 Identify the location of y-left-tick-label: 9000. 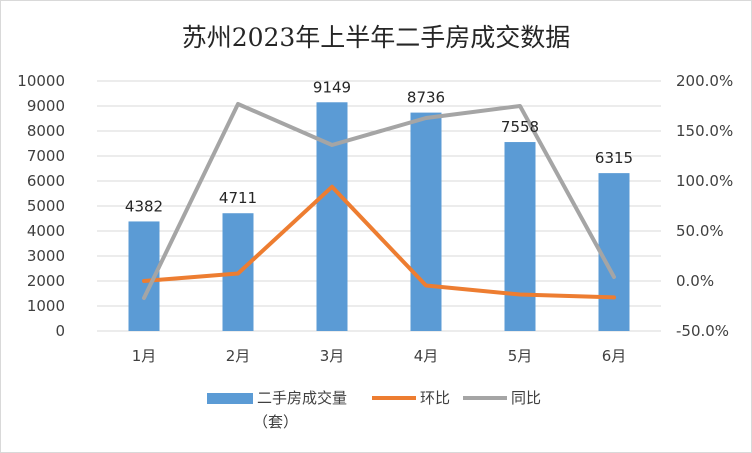
(46, 106).